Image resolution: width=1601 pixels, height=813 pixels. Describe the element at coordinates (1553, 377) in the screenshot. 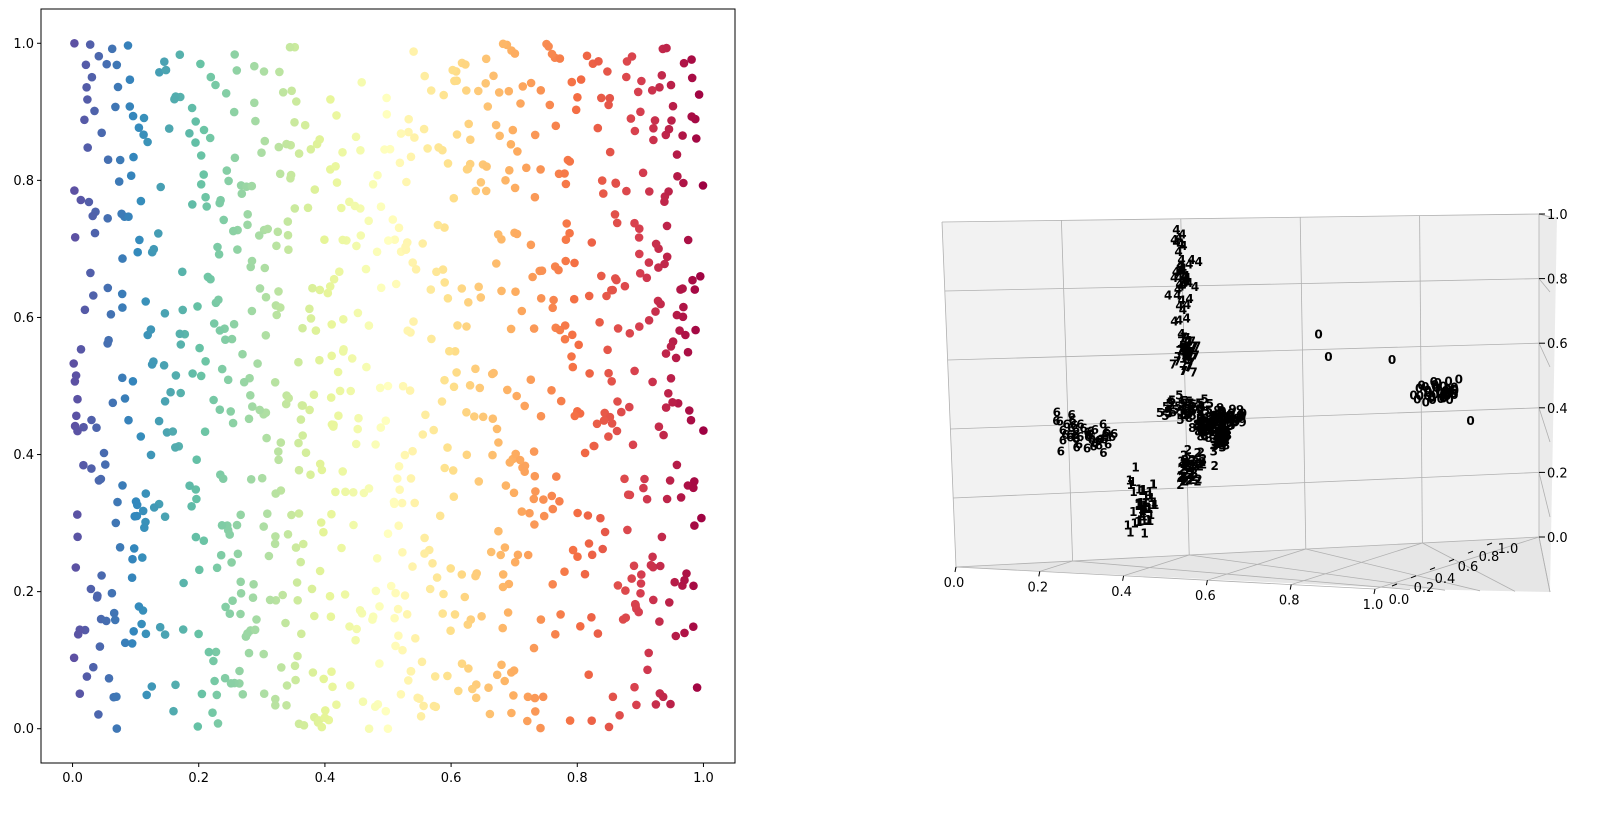

I see `z-axis-ticks: 0.0 0.2 0.4 0.6 0.8 1.0` at that location.